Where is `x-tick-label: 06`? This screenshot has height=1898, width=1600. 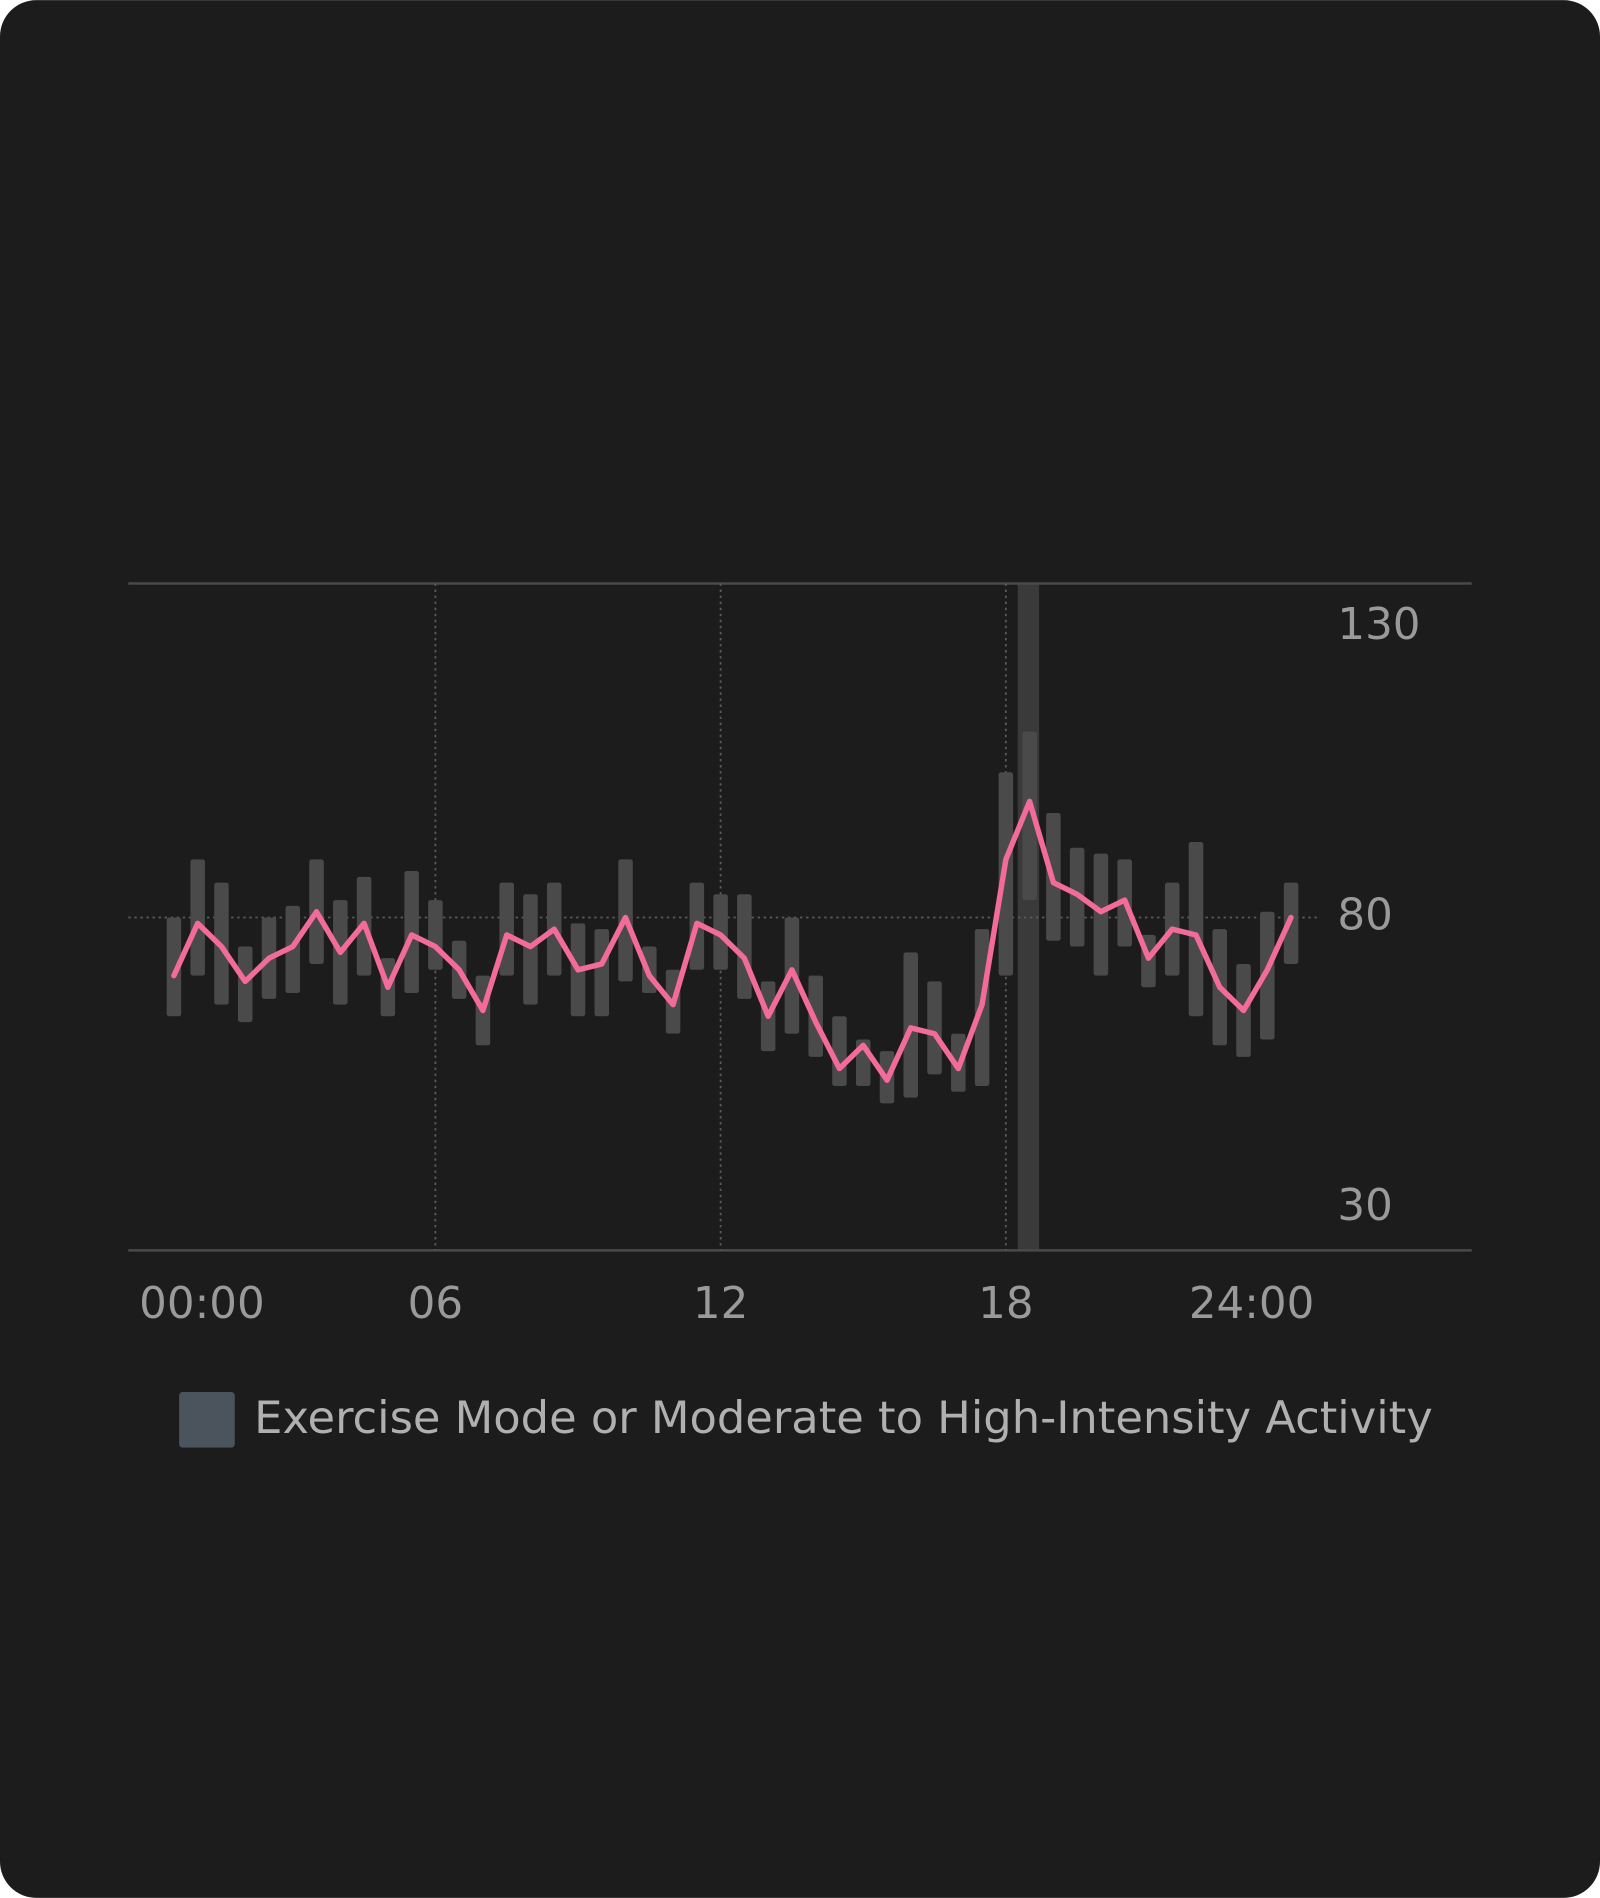 x-tick-label: 06 is located at coordinates (435, 1304).